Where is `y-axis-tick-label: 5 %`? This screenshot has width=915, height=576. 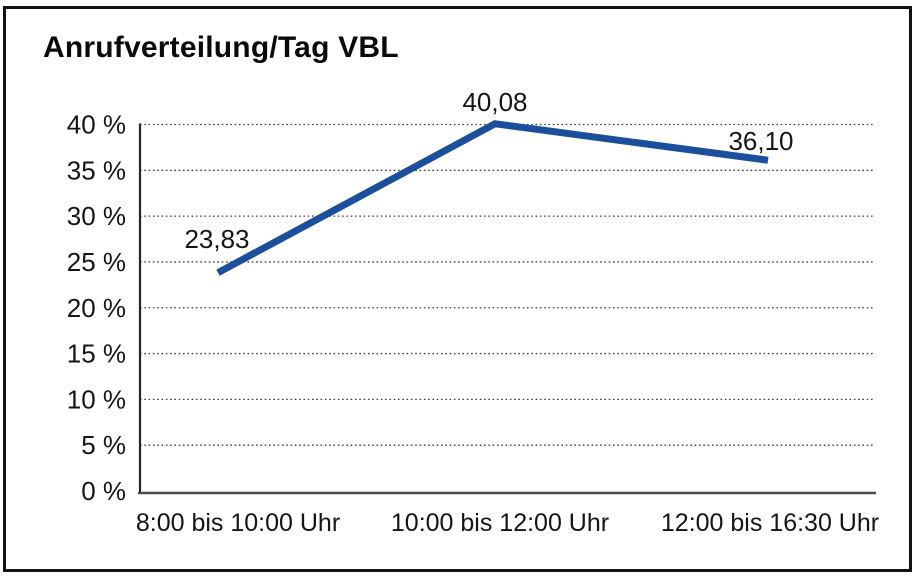
y-axis-tick-label: 5 % is located at coordinates (103, 445).